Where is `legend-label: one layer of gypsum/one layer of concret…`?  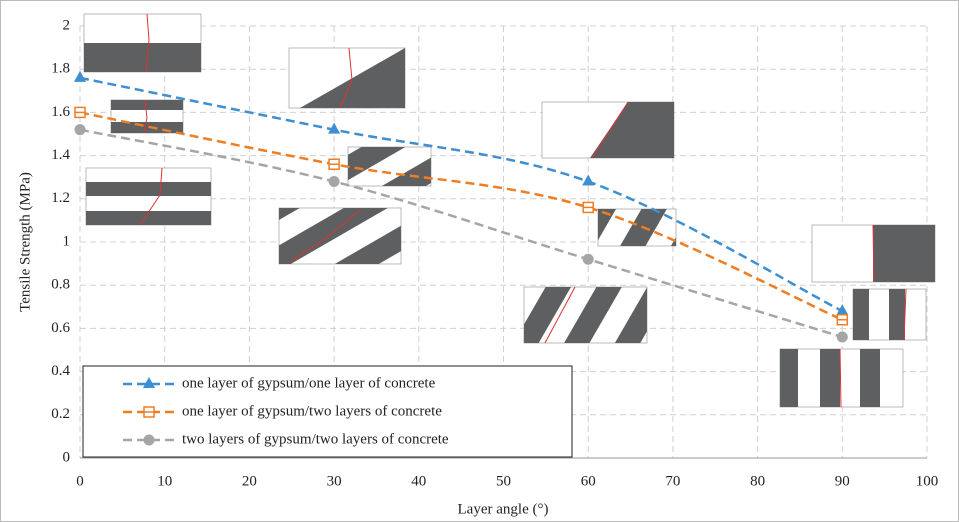 legend-label: one layer of gypsum/one layer of concret… is located at coordinates (309, 383).